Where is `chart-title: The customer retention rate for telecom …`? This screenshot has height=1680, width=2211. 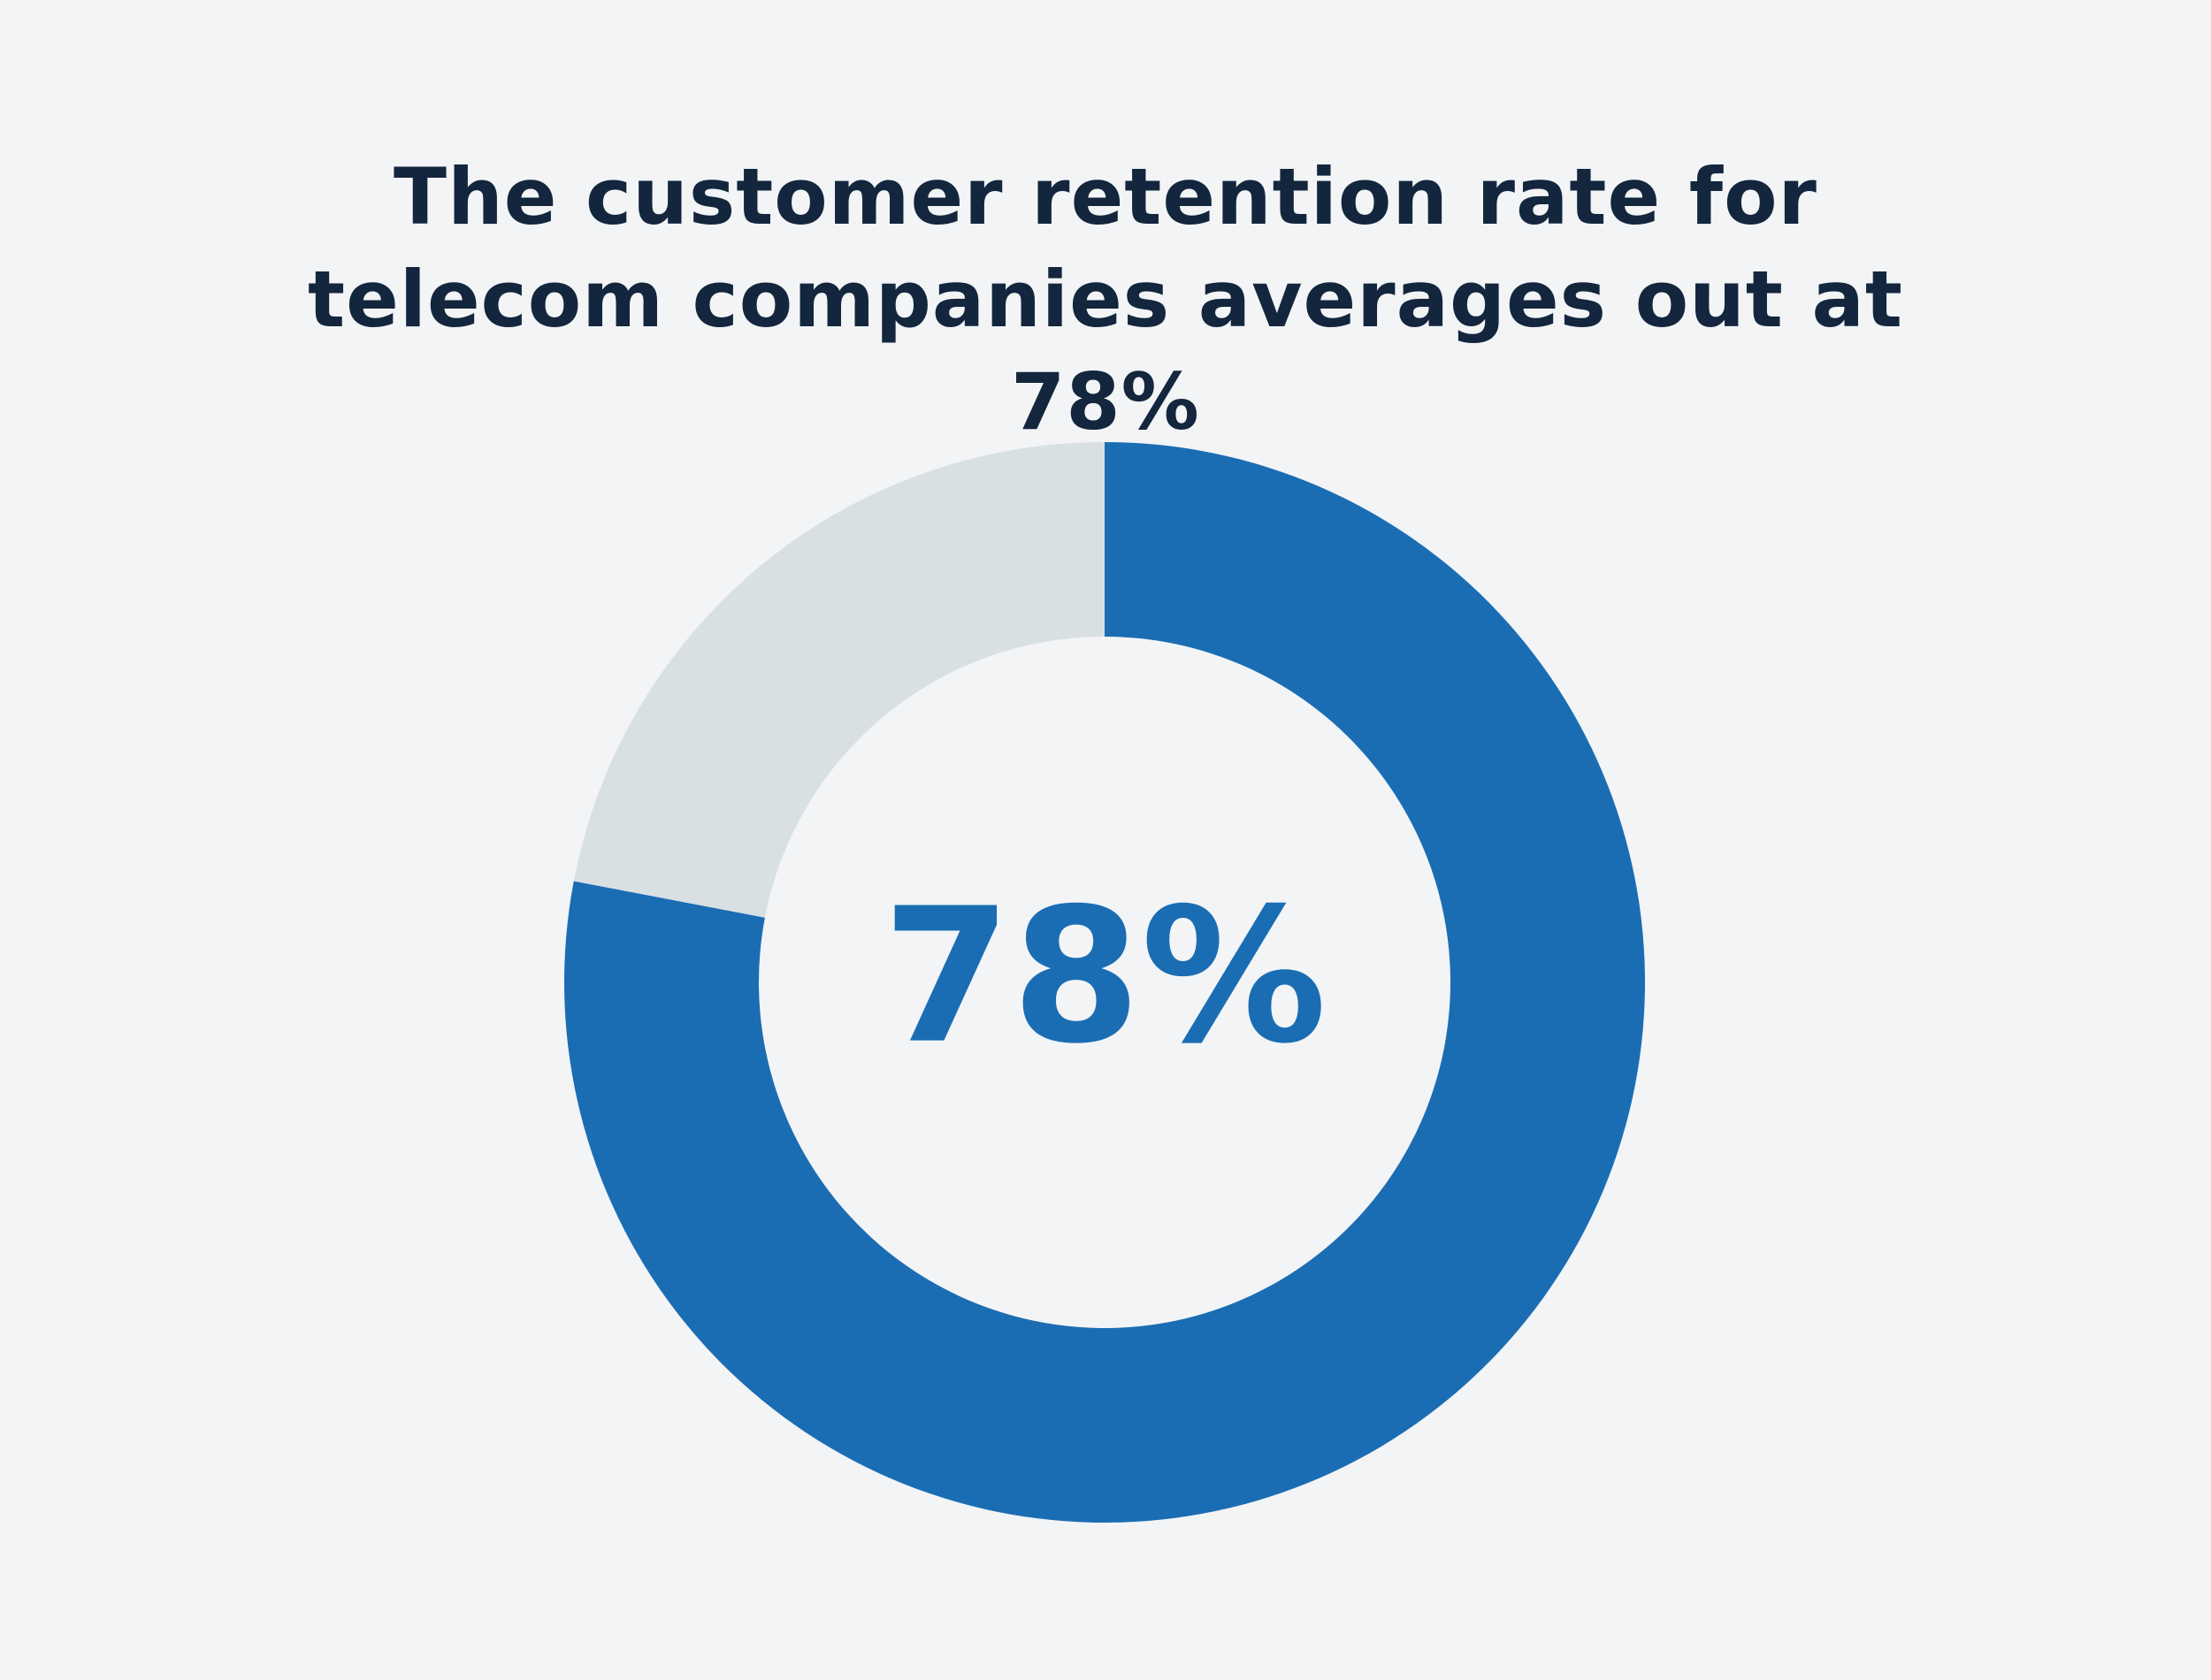
chart-title: The customer retention rate for telecom … is located at coordinates (1105, 299).